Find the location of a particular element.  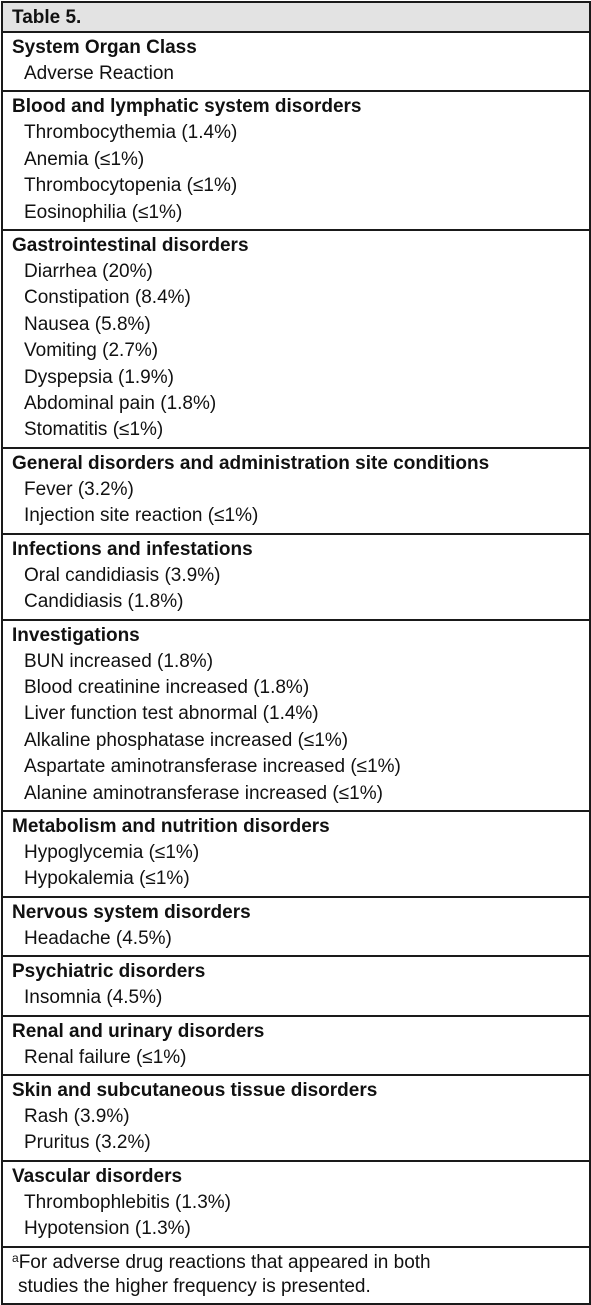

adverse-reaction-item: Renal failure (≤1%) is located at coordinates (105, 1057).